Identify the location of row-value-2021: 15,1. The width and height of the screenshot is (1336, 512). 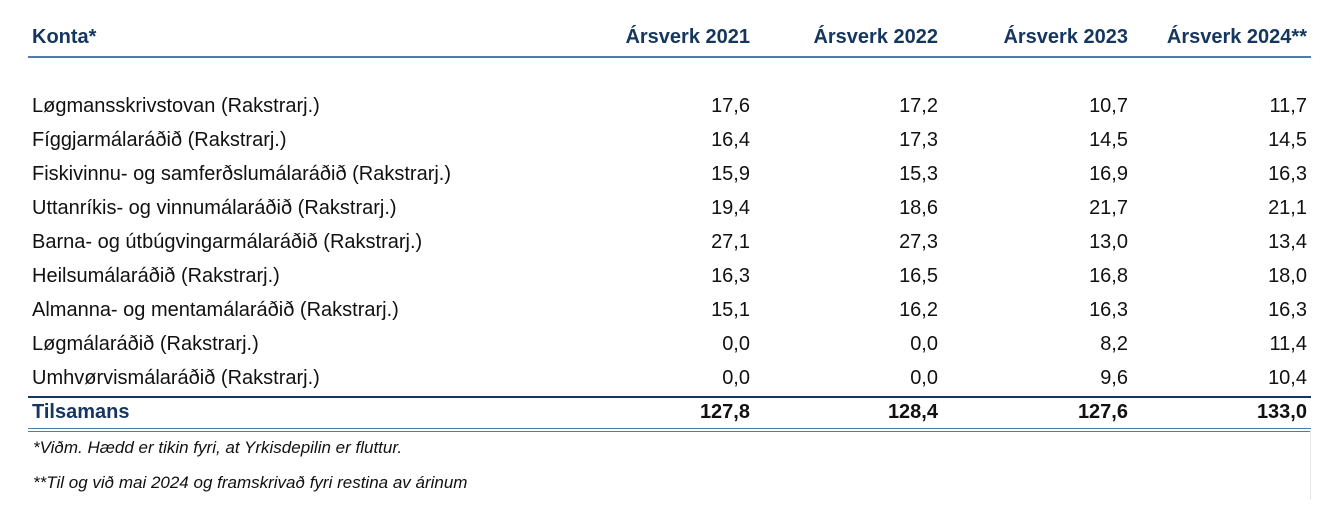
(730, 310).